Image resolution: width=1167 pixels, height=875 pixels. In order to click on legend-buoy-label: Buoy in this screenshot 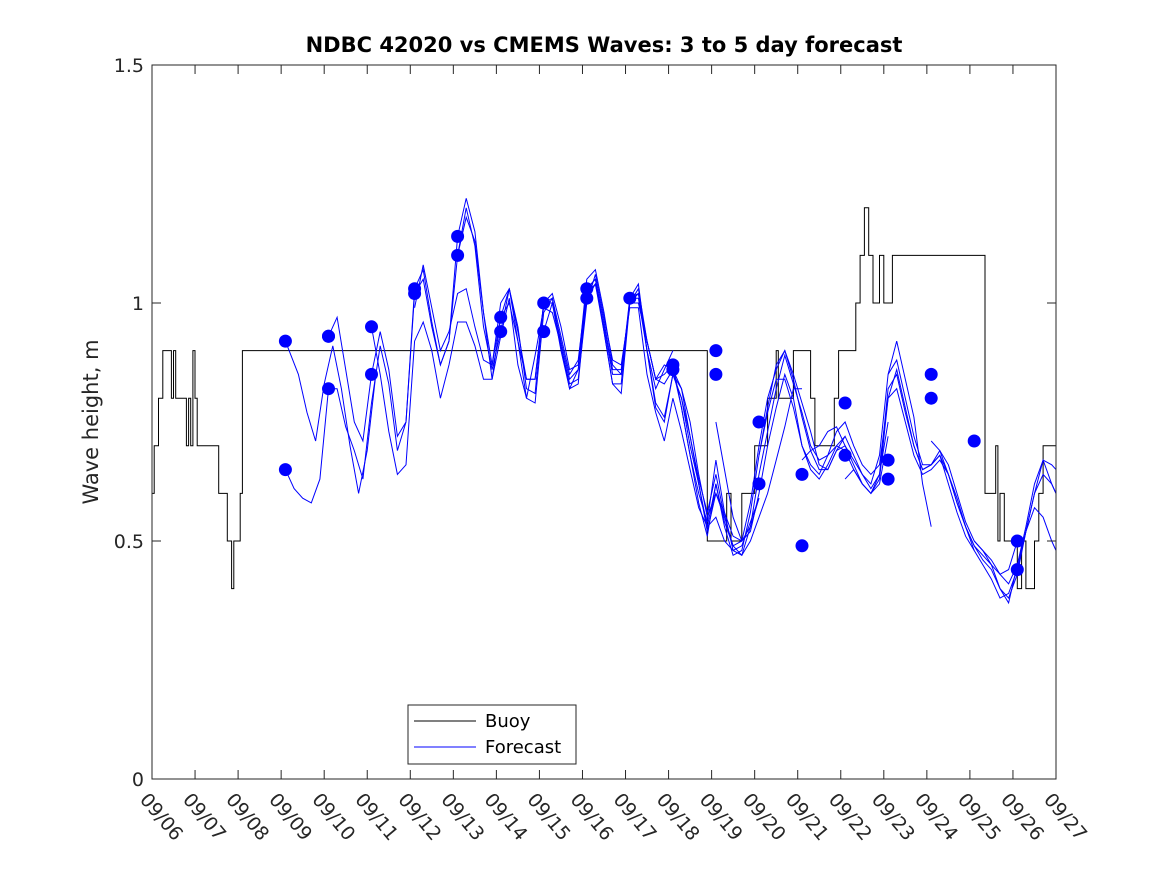, I will do `click(508, 721)`.